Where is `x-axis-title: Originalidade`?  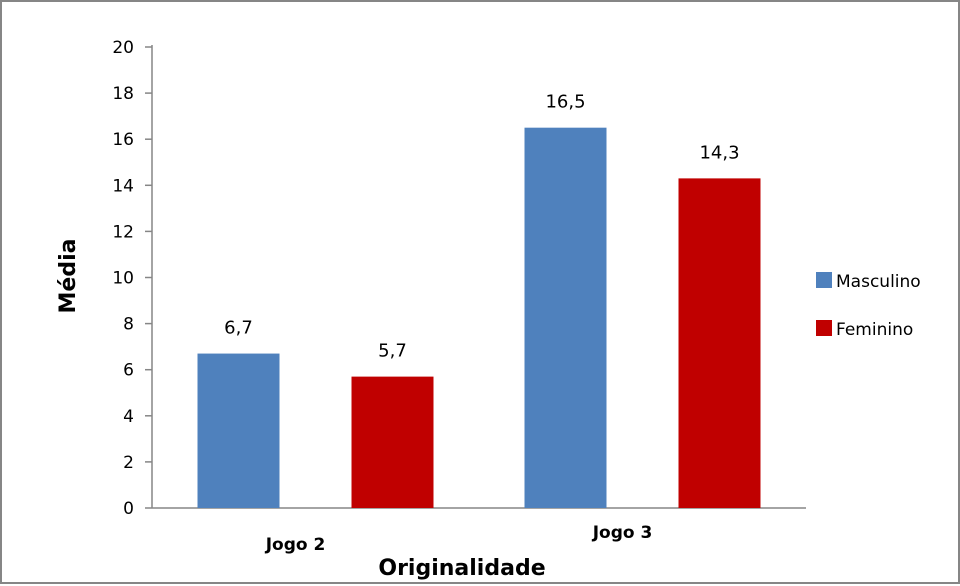 x-axis-title: Originalidade is located at coordinates (461, 568).